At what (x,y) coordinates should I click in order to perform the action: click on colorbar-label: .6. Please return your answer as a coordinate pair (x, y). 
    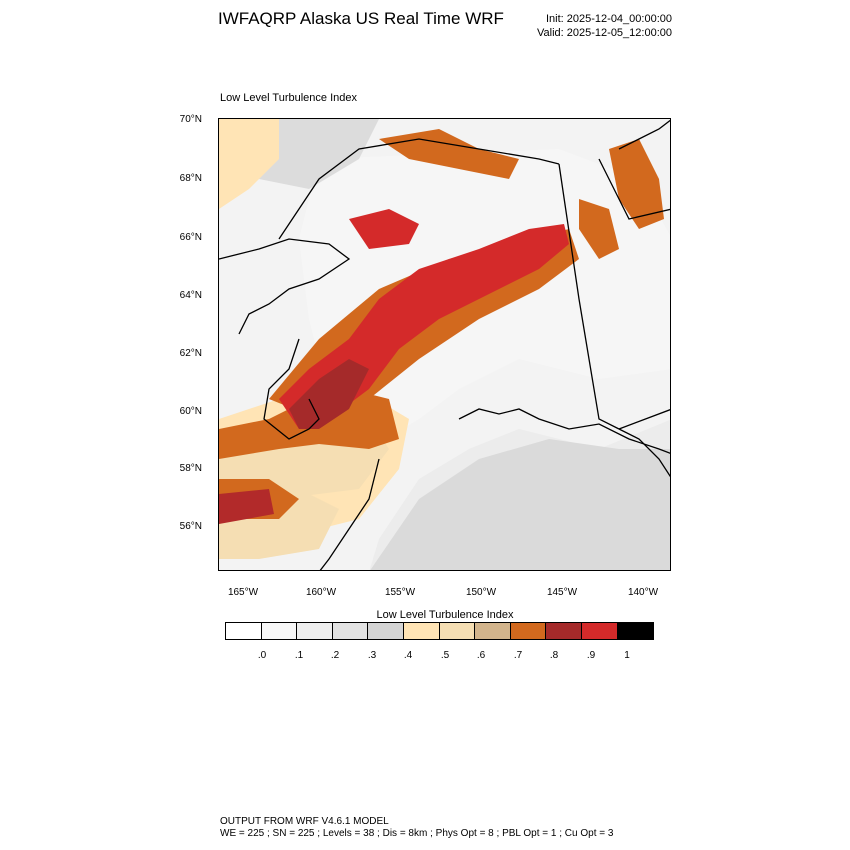
    Looking at the image, I should click on (481, 655).